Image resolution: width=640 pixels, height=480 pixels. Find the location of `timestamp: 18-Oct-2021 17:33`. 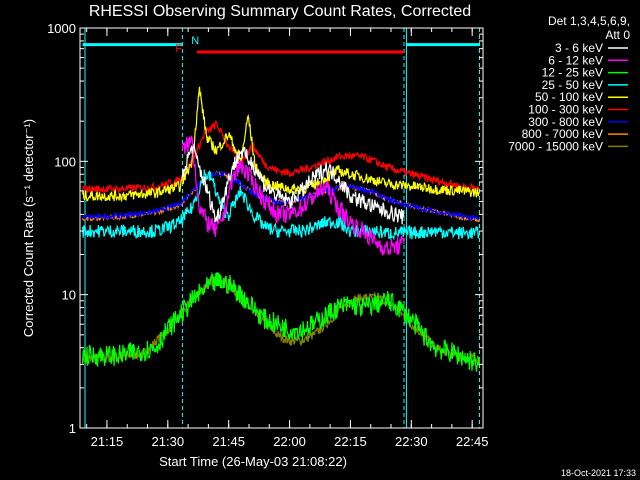

timestamp: 18-Oct-2021 17:33 is located at coordinates (598, 473).